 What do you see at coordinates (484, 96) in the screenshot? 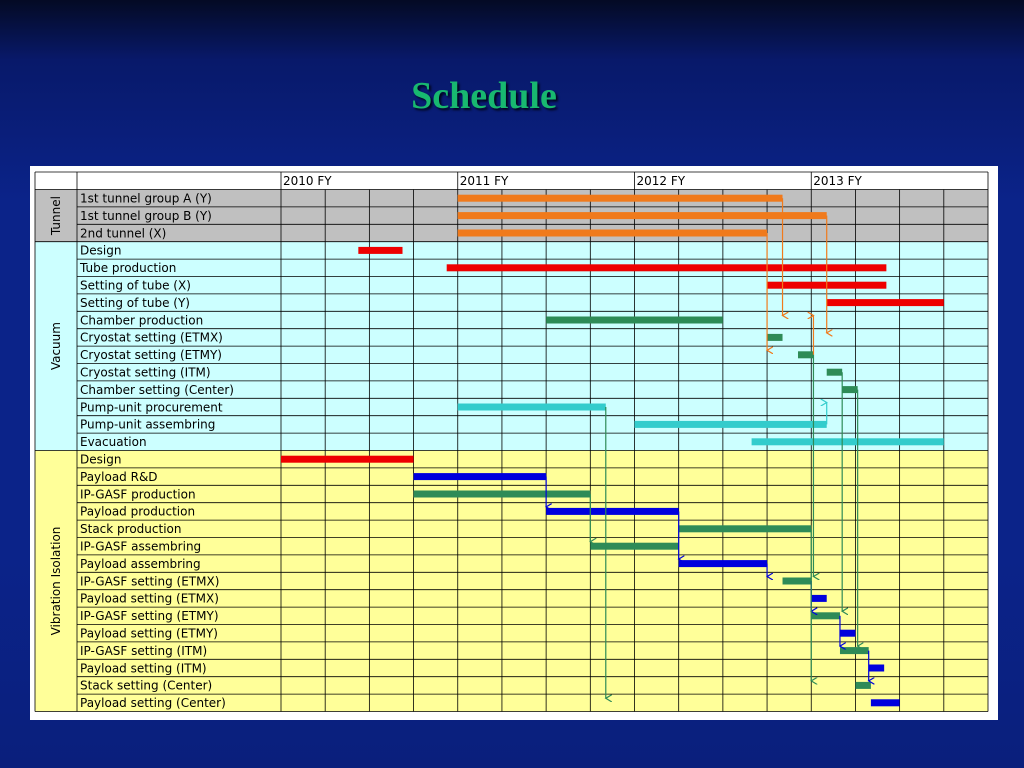
I see `slide-title: Schedule` at bounding box center [484, 96].